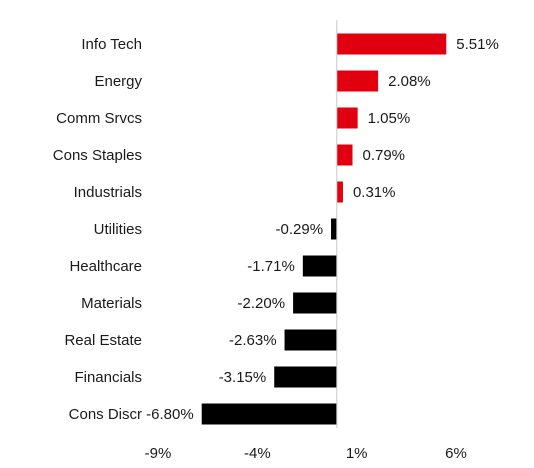  What do you see at coordinates (118, 229) in the screenshot?
I see `category-label-utilities: Utilities` at bounding box center [118, 229].